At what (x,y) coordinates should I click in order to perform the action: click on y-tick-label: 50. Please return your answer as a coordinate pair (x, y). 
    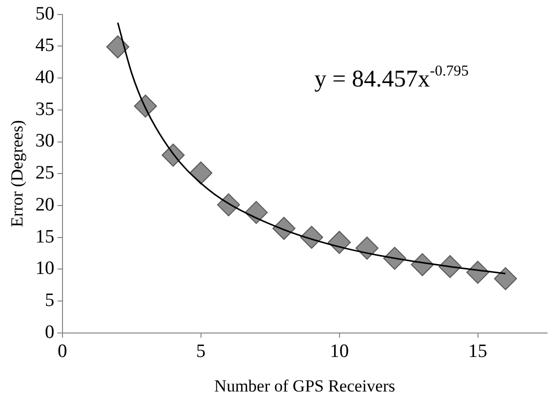
    Looking at the image, I should click on (44, 13).